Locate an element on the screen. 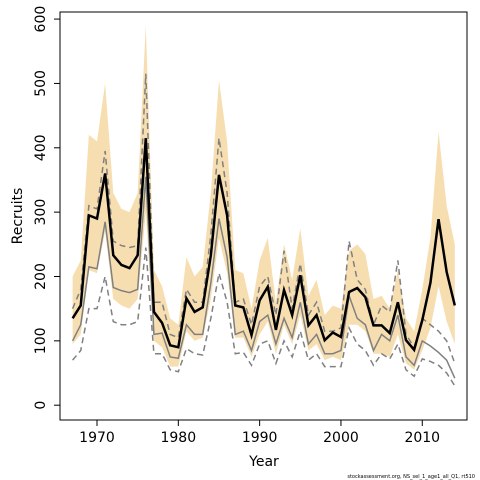 The image size is (480, 480). x-tick-label: 1980 is located at coordinates (178, 438).